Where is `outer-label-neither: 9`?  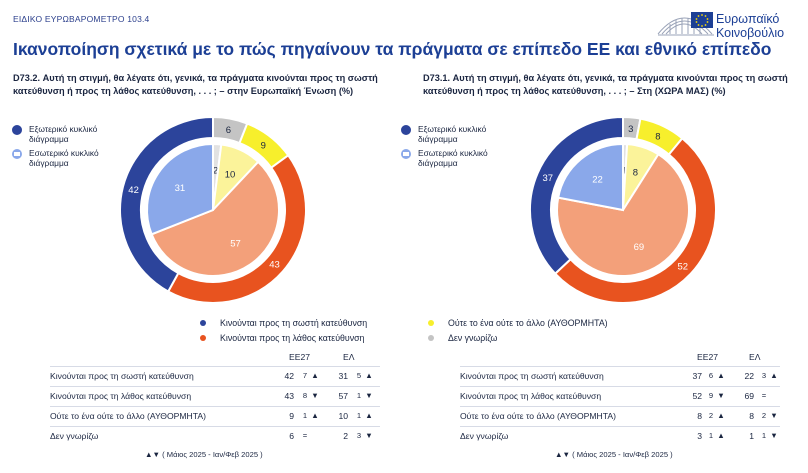
outer-label-neither: 9 is located at coordinates (263, 146).